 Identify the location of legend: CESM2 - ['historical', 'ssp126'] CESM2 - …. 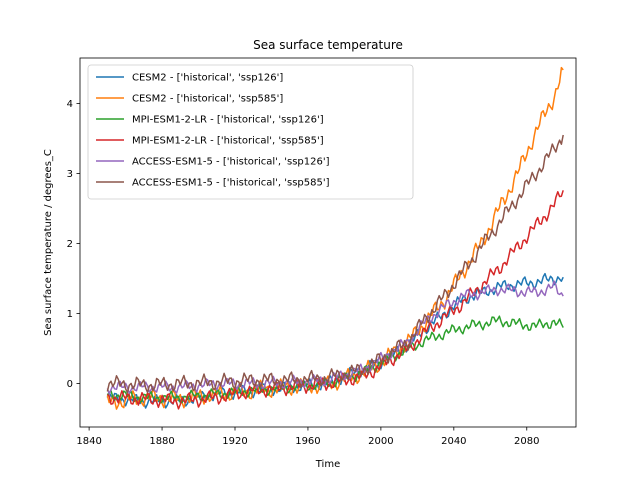
(250, 132).